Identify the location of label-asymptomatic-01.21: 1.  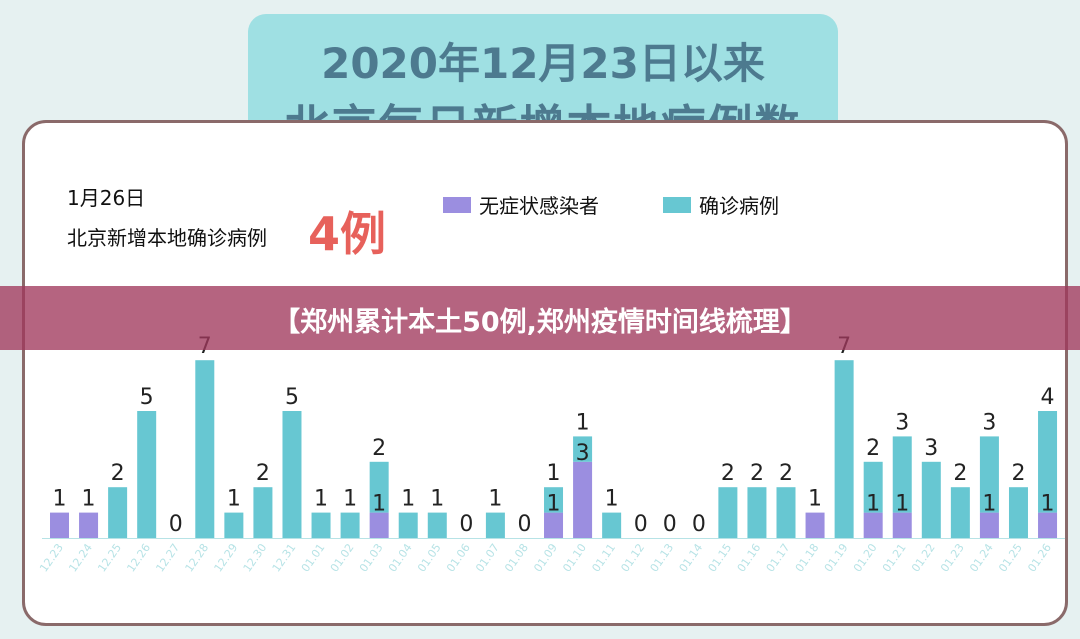
(902, 504).